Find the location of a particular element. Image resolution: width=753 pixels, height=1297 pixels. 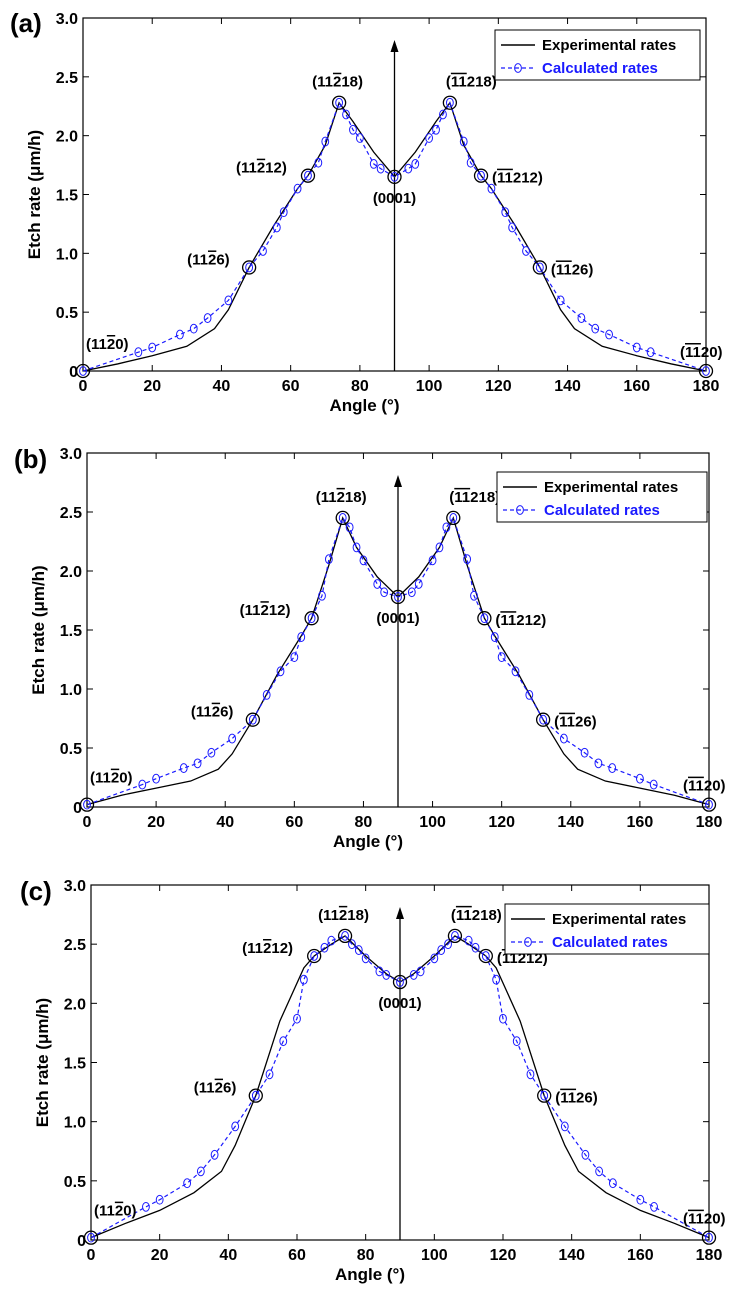

y-tick-label: 1.5 is located at coordinates (67, 196).